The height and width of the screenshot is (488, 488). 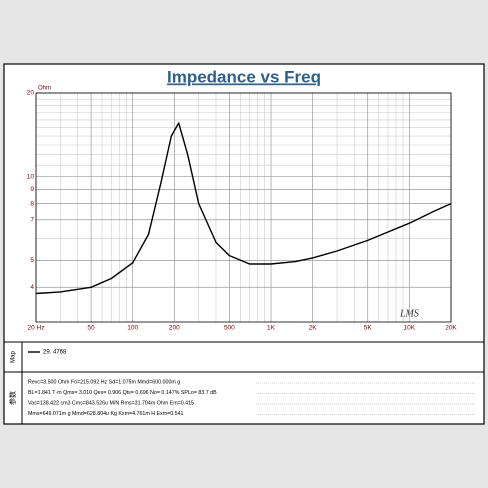 I want to click on legend-label: Map, so click(x=14, y=357).